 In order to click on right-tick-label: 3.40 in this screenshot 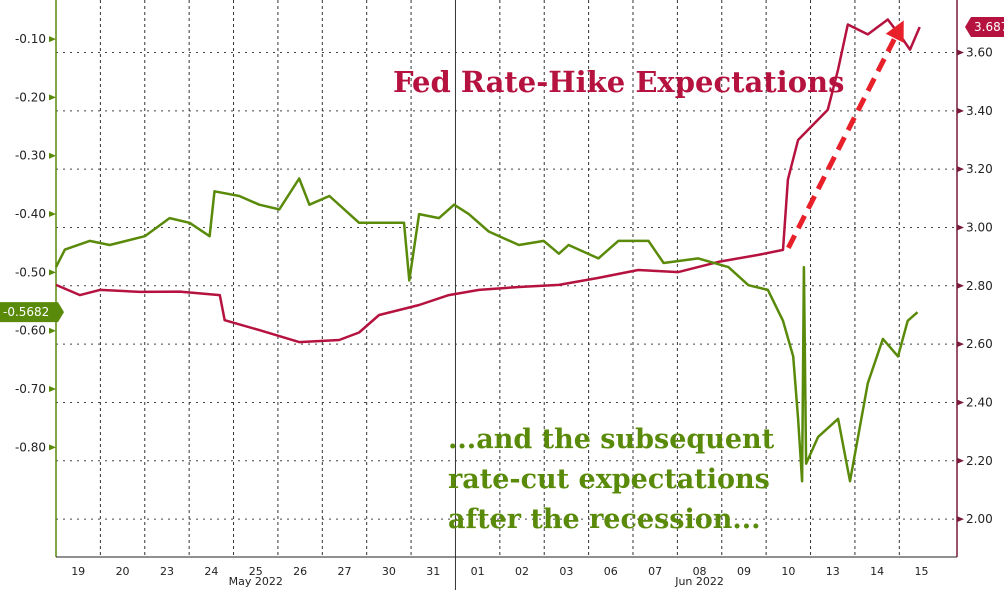, I will do `click(979, 111)`.